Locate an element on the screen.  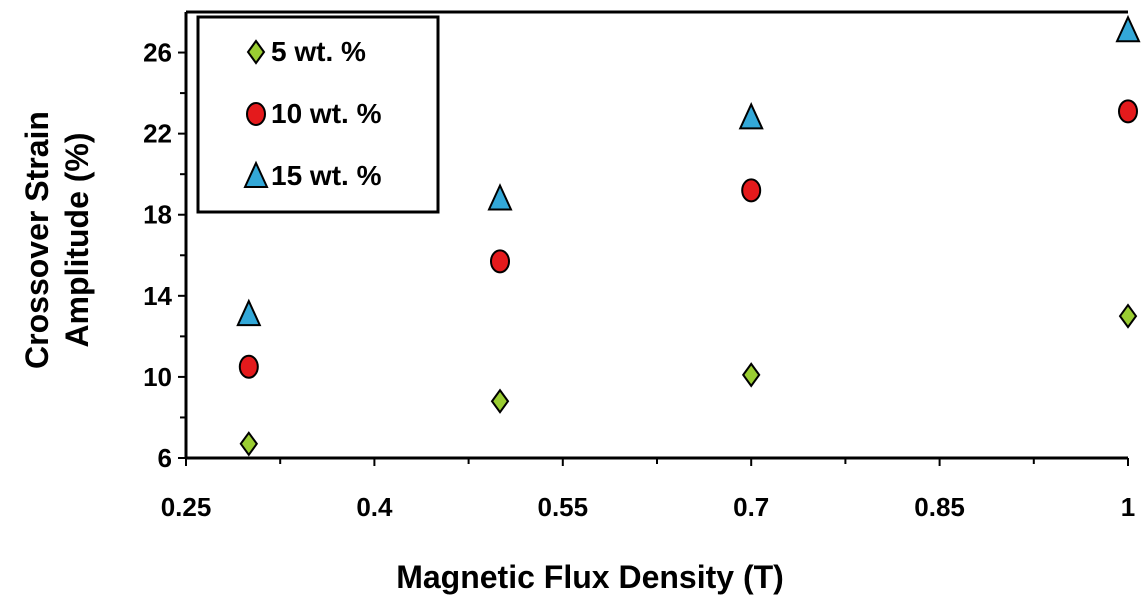
y-tick-label: 10 is located at coordinates (157, 377).